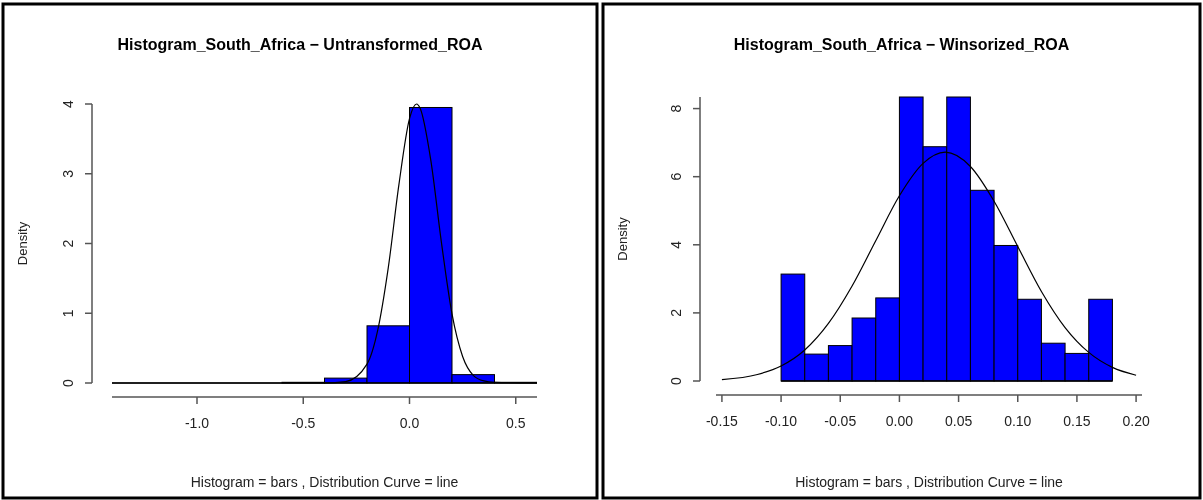 This screenshot has width=1203, height=500. Describe the element at coordinates (516, 423) in the screenshot. I see `x-tick-label: 0.5` at that location.